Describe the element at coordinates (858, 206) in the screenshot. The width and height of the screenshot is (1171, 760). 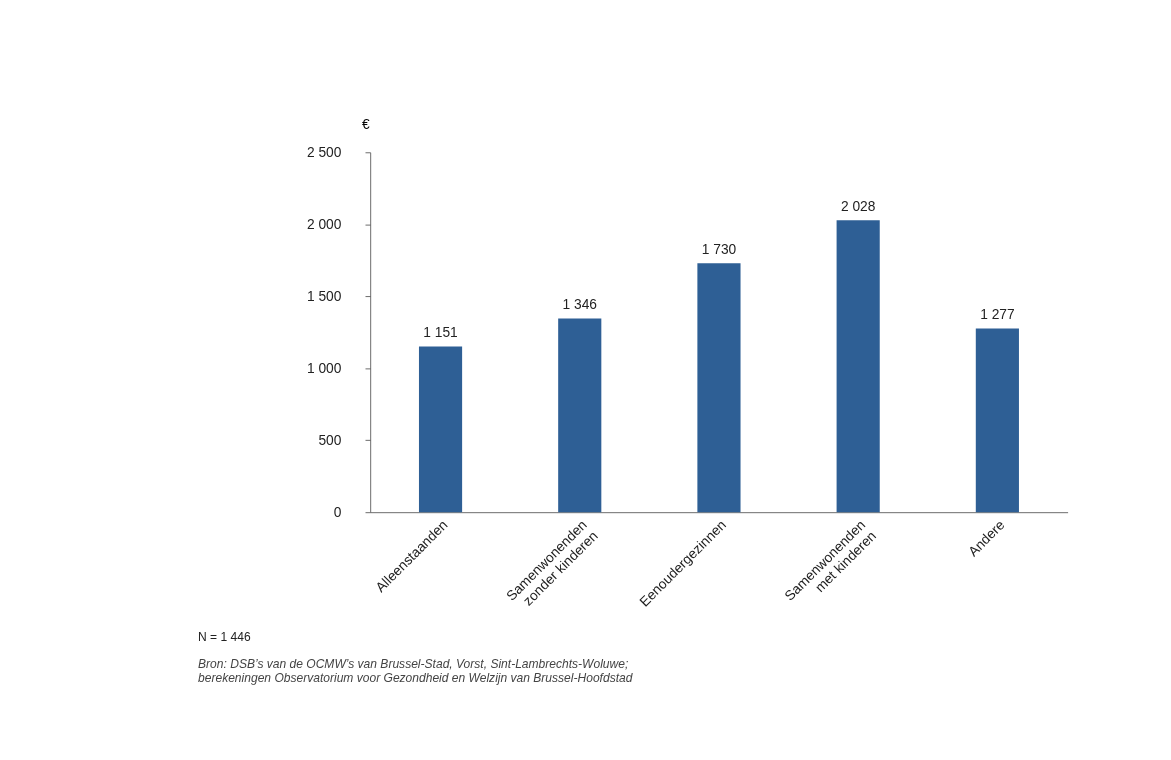
I see `data-label: 2 028` at that location.